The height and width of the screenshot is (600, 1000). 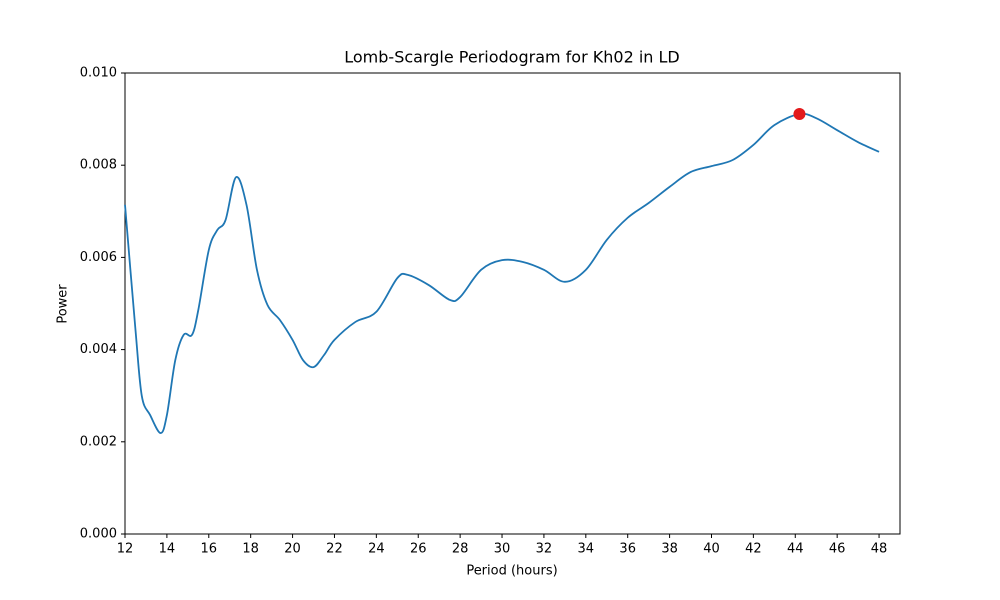 I want to click on x-tick-label: 38, so click(x=669, y=549).